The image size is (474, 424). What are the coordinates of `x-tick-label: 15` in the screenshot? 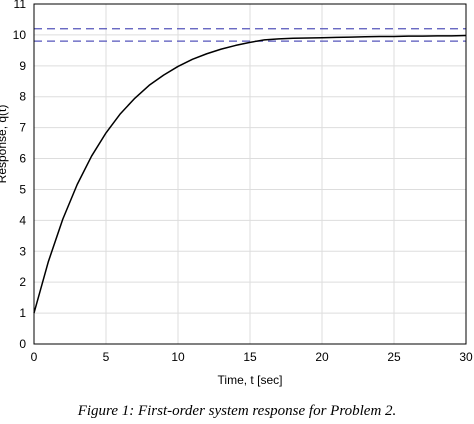 It's located at (250, 357).